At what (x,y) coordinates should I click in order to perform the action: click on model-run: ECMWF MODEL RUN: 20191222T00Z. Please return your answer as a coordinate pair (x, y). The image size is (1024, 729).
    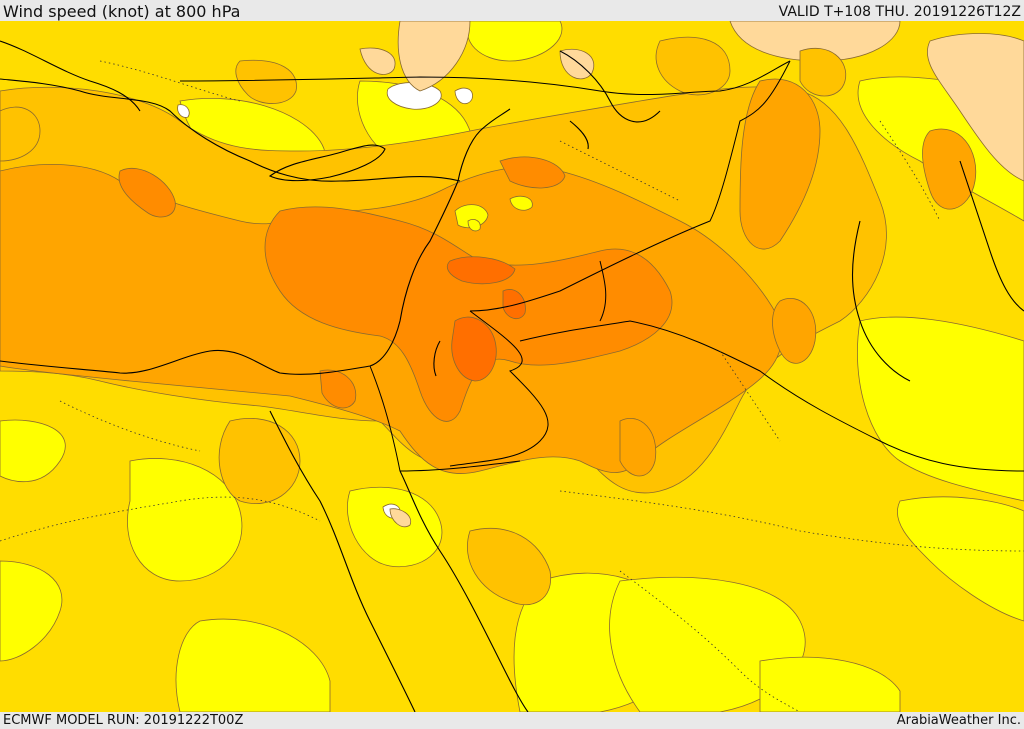
    Looking at the image, I should click on (123, 720).